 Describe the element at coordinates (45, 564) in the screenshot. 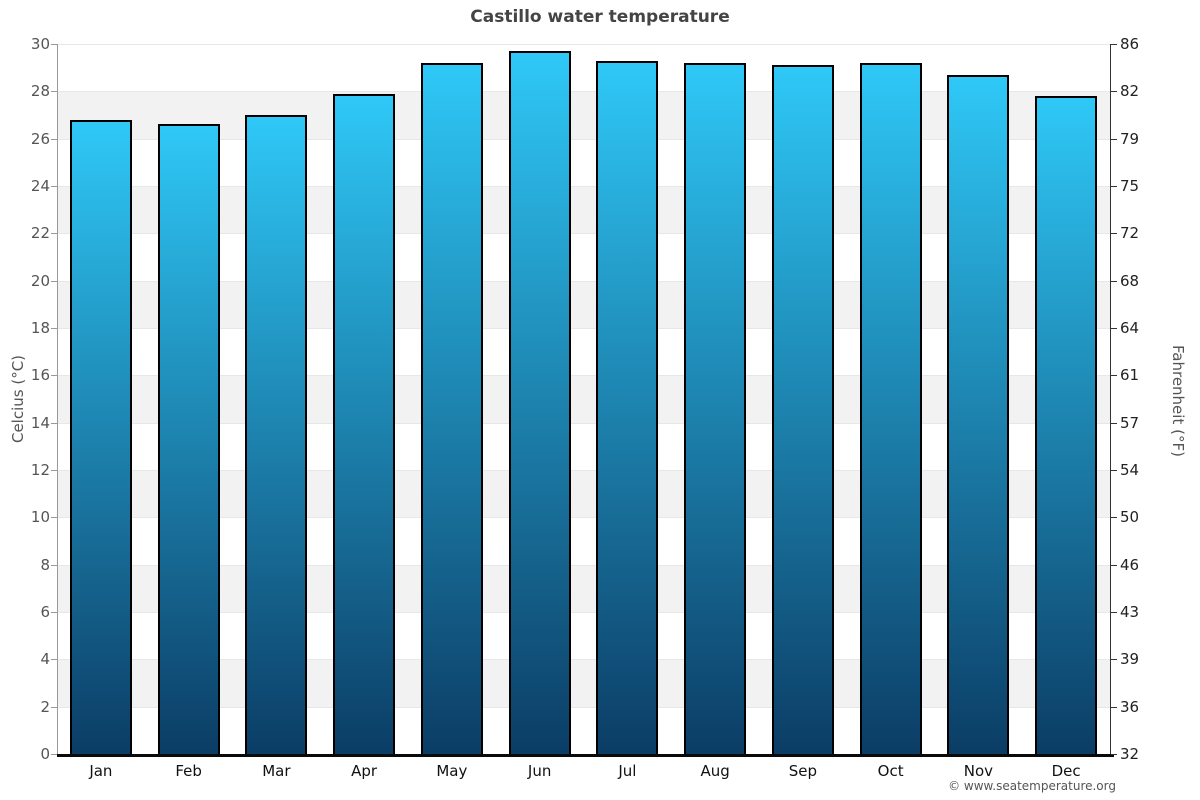

I see `celsius-tick-label: 8` at that location.